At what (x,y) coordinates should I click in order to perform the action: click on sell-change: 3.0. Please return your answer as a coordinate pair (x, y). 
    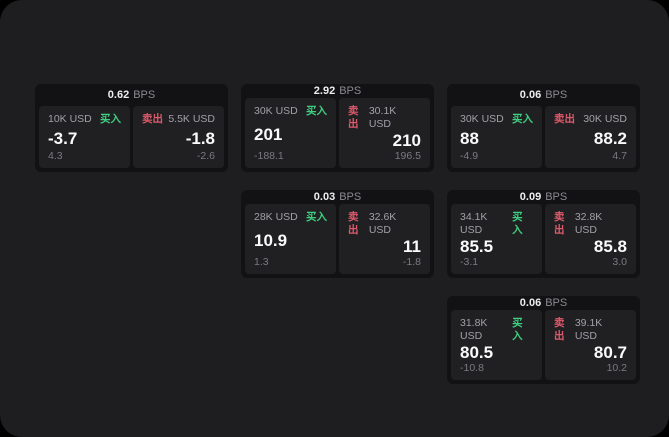
    Looking at the image, I should click on (619, 262).